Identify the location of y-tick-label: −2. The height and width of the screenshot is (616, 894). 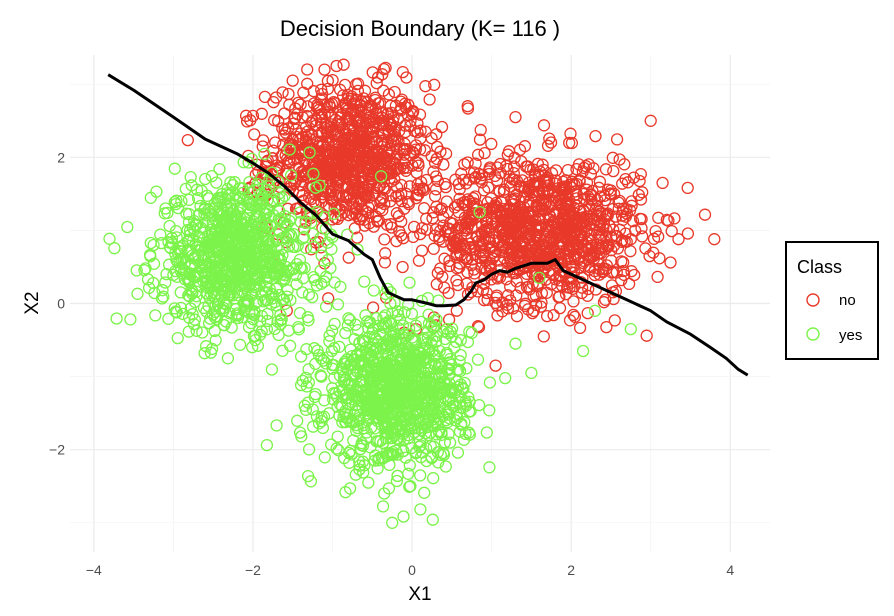
(57, 450).